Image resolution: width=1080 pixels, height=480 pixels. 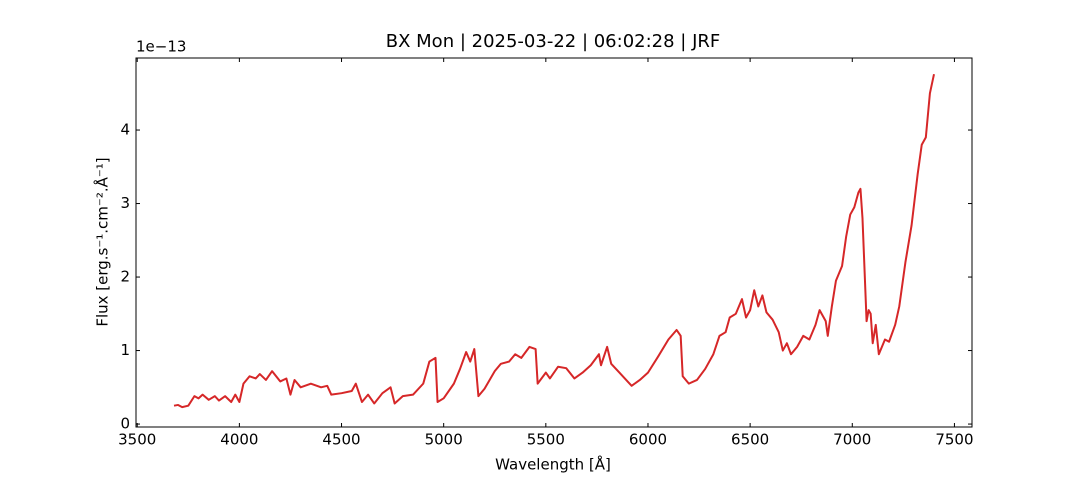 I want to click on chart-title: BX Mon | 2025-03-22 | 06:02:28 | JRF, so click(x=553, y=41).